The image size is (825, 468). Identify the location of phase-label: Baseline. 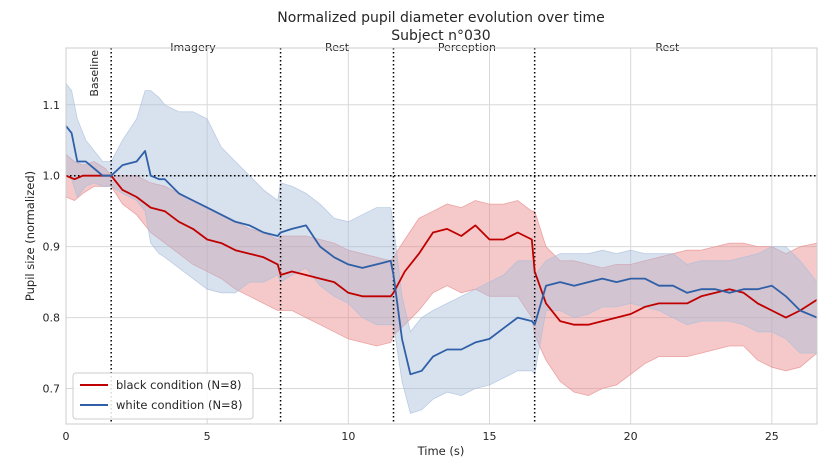
(94, 73).